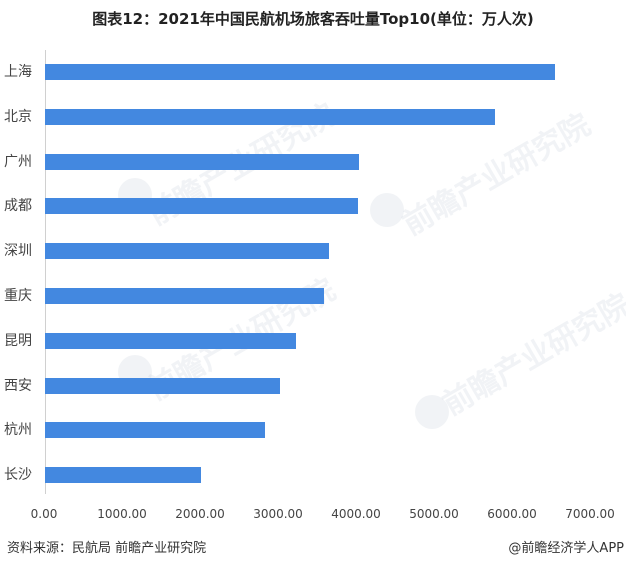 The image size is (626, 567). I want to click on y-axis-line, so click(45, 272).